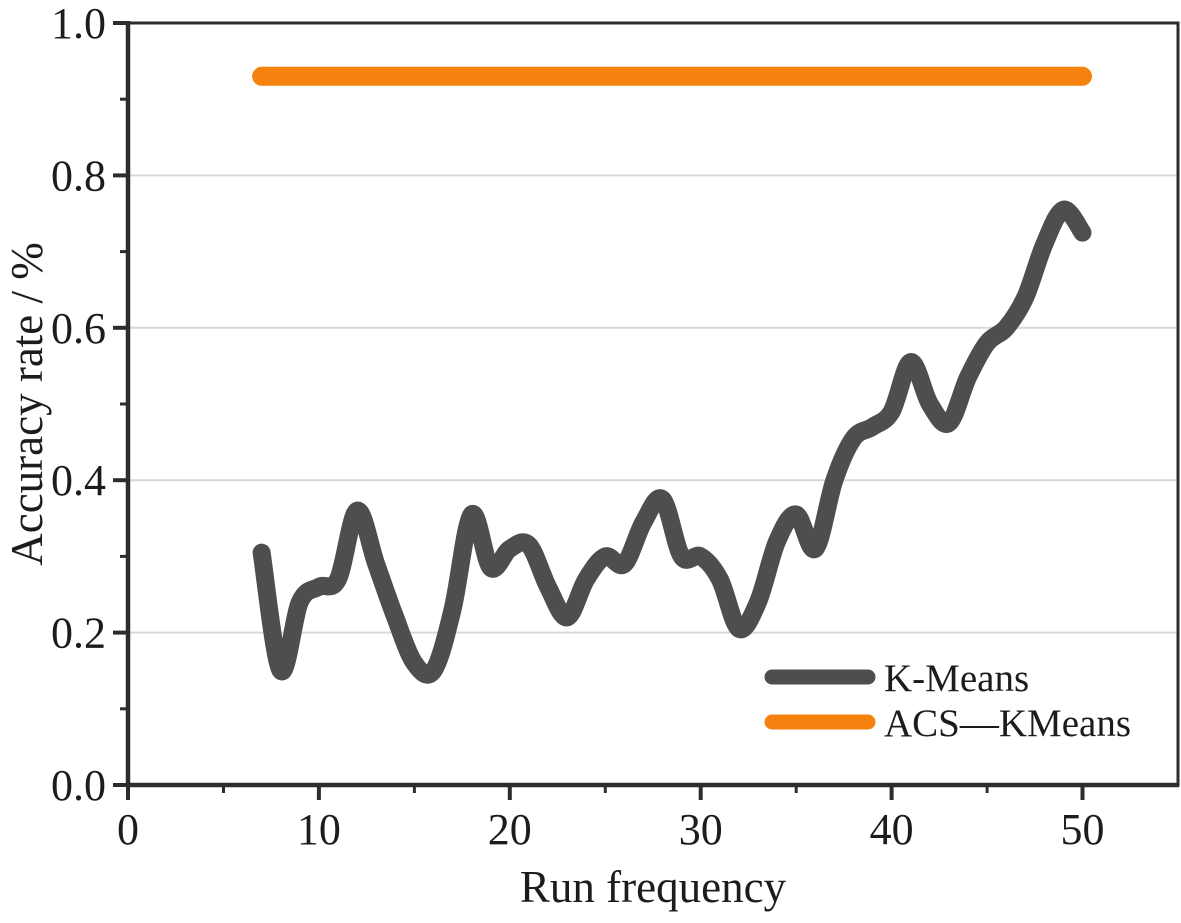 The height and width of the screenshot is (923, 1181). What do you see at coordinates (78, 24) in the screenshot?
I see `y-tick-label: 1.0` at bounding box center [78, 24].